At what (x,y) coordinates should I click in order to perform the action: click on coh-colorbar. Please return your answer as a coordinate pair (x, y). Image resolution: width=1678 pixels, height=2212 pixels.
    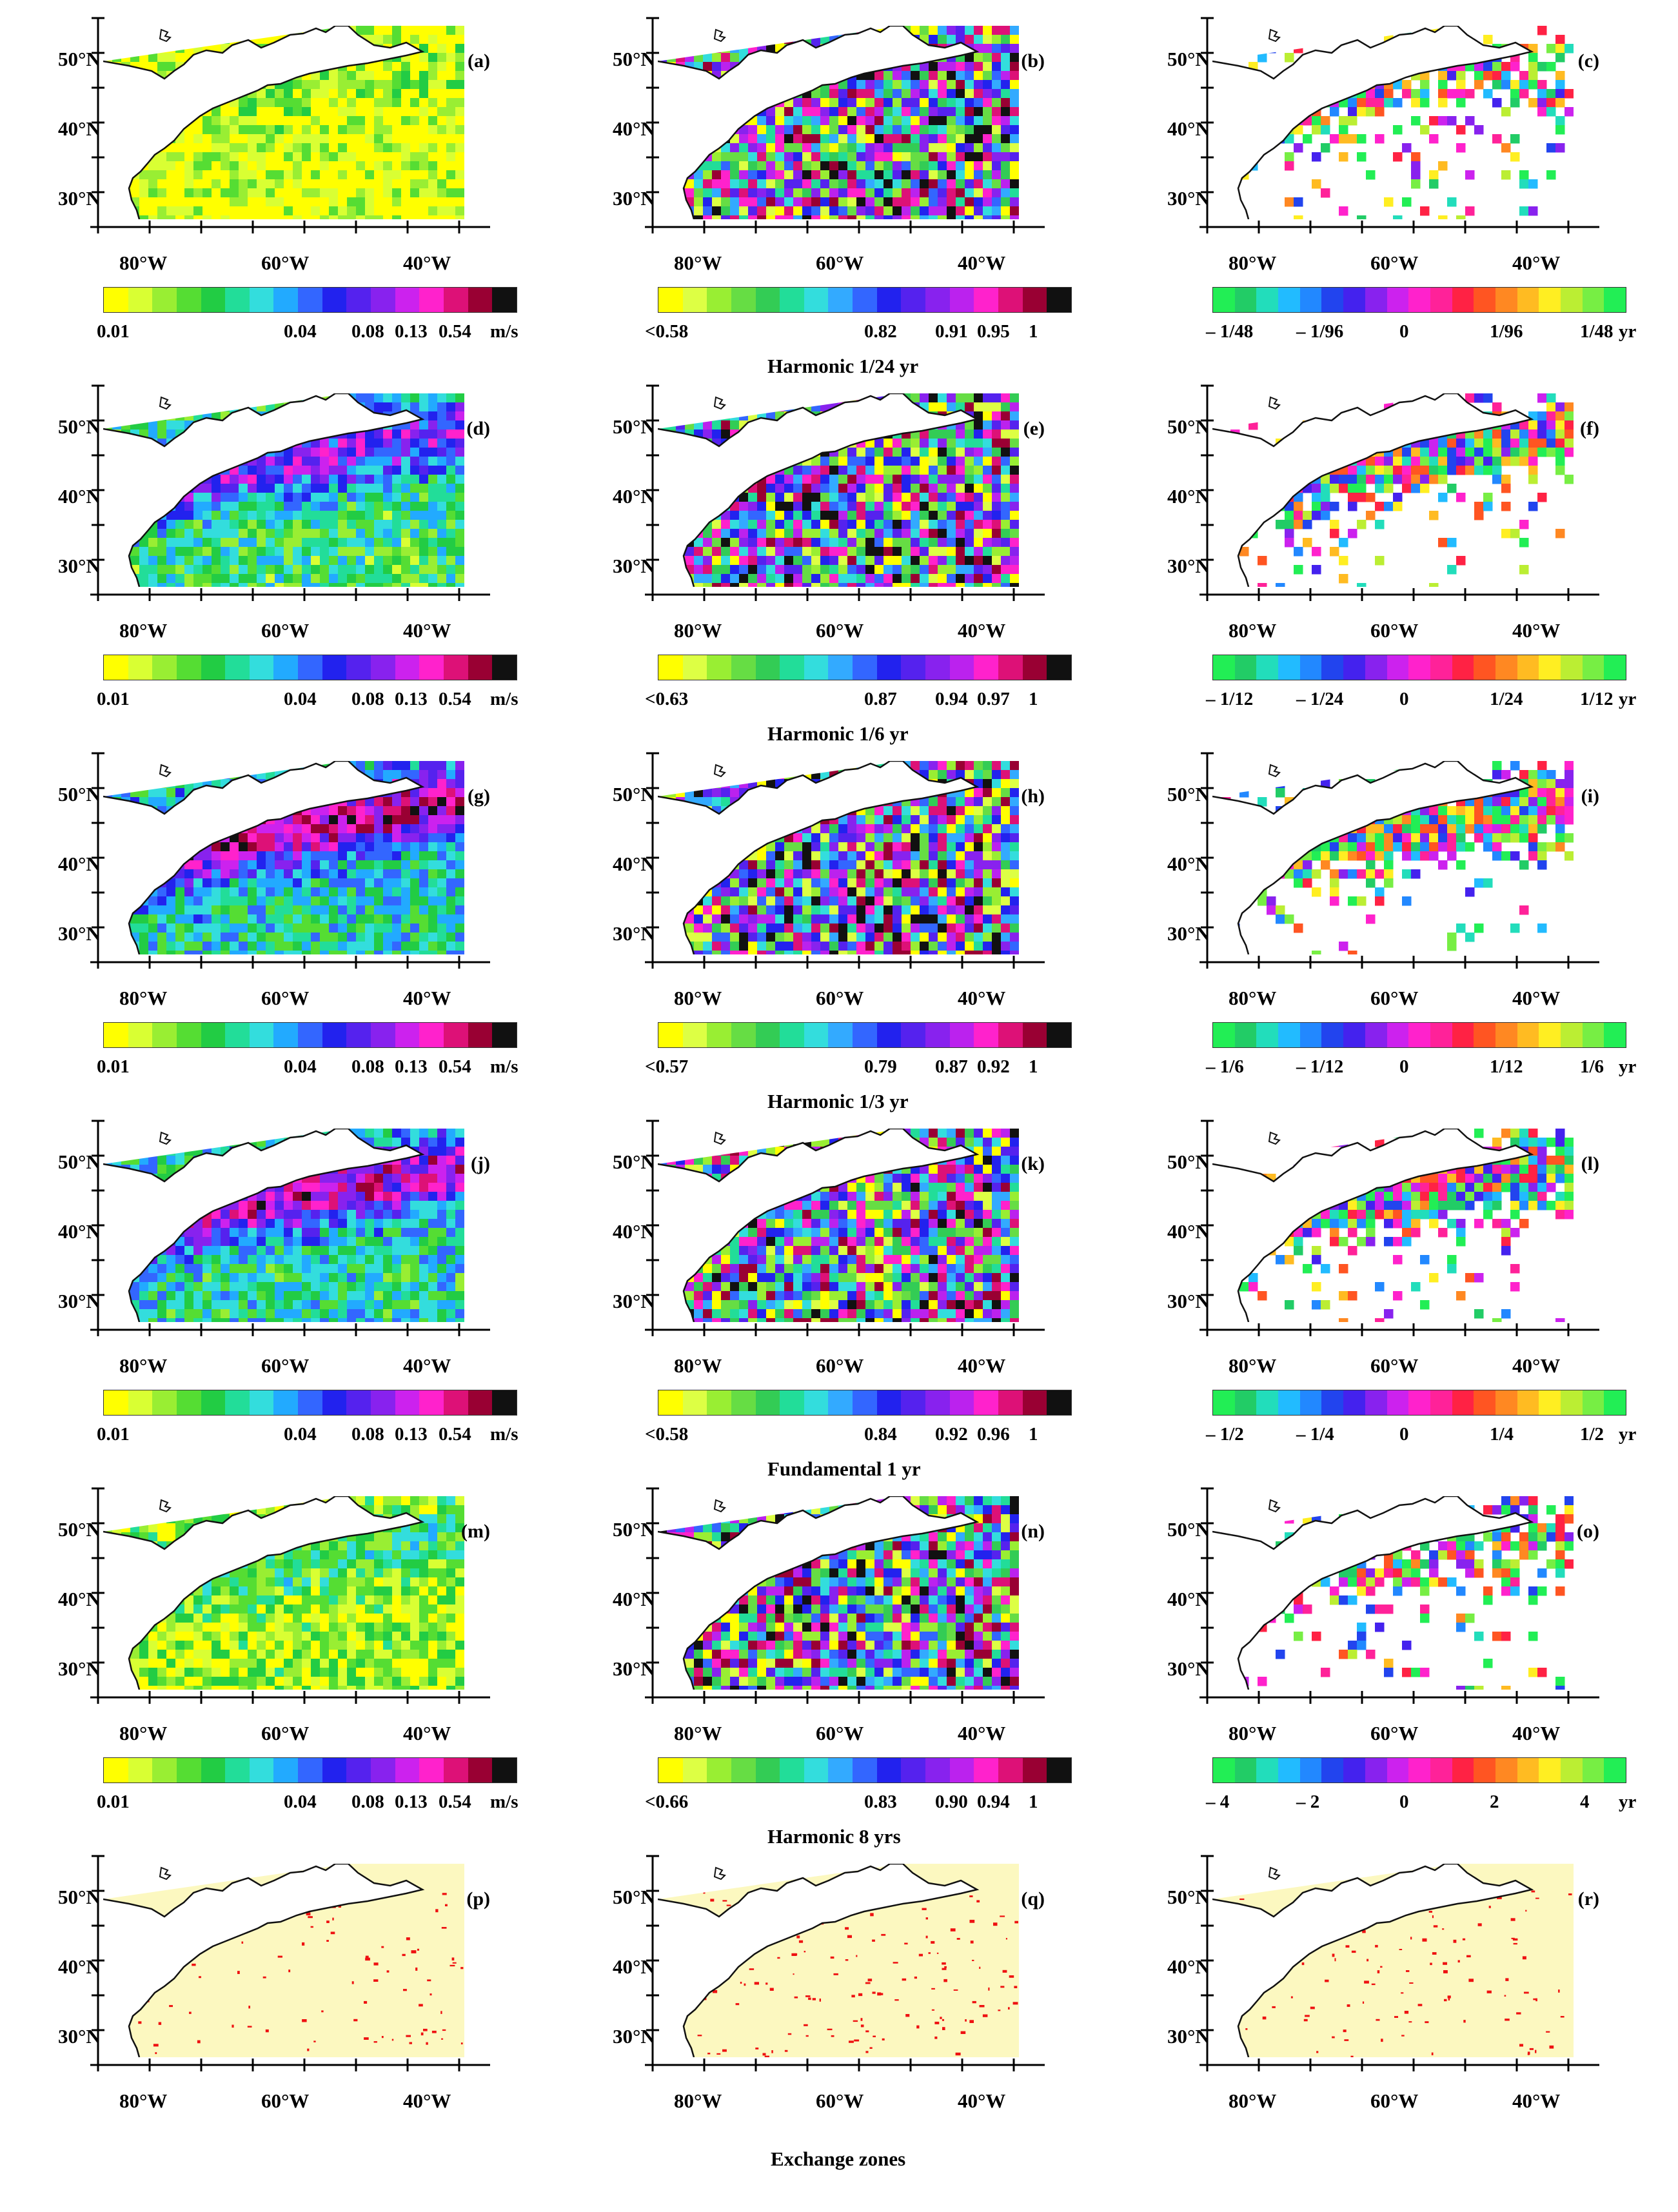
    Looking at the image, I should click on (865, 300).